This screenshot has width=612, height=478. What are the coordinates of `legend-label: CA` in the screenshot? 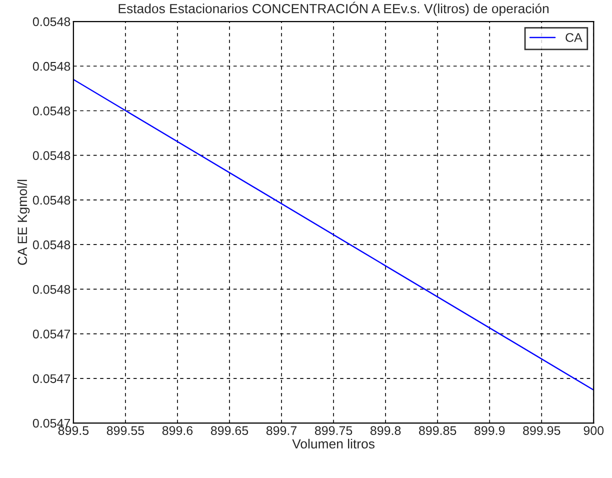 It's located at (574, 37).